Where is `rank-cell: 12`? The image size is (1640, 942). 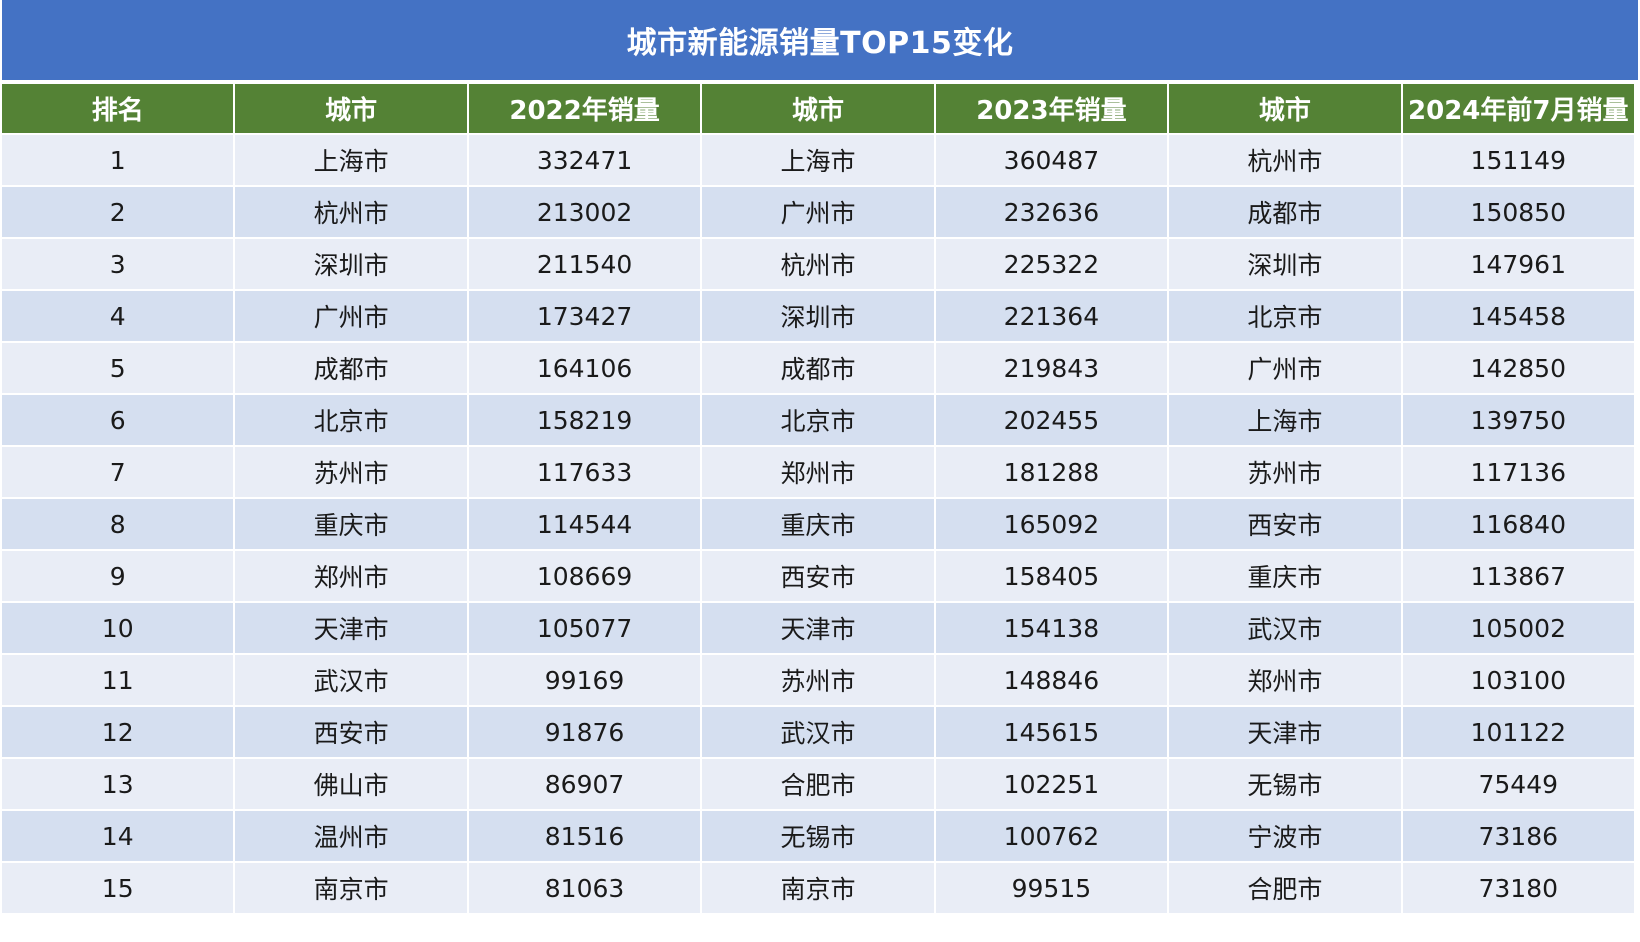
rank-cell: 12 is located at coordinates (118, 732).